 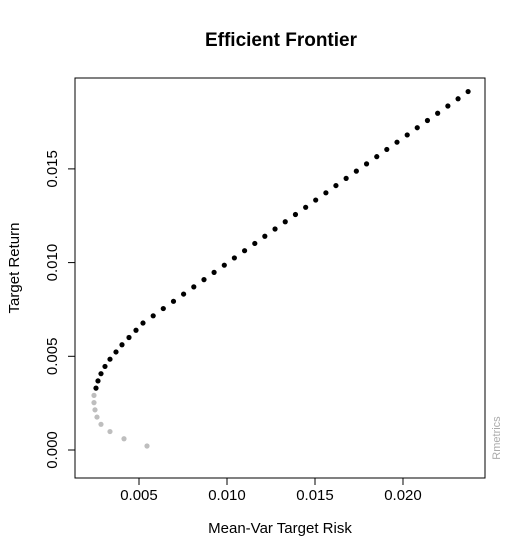 What do you see at coordinates (227, 495) in the screenshot?
I see `x-tick-label: 0.010` at bounding box center [227, 495].